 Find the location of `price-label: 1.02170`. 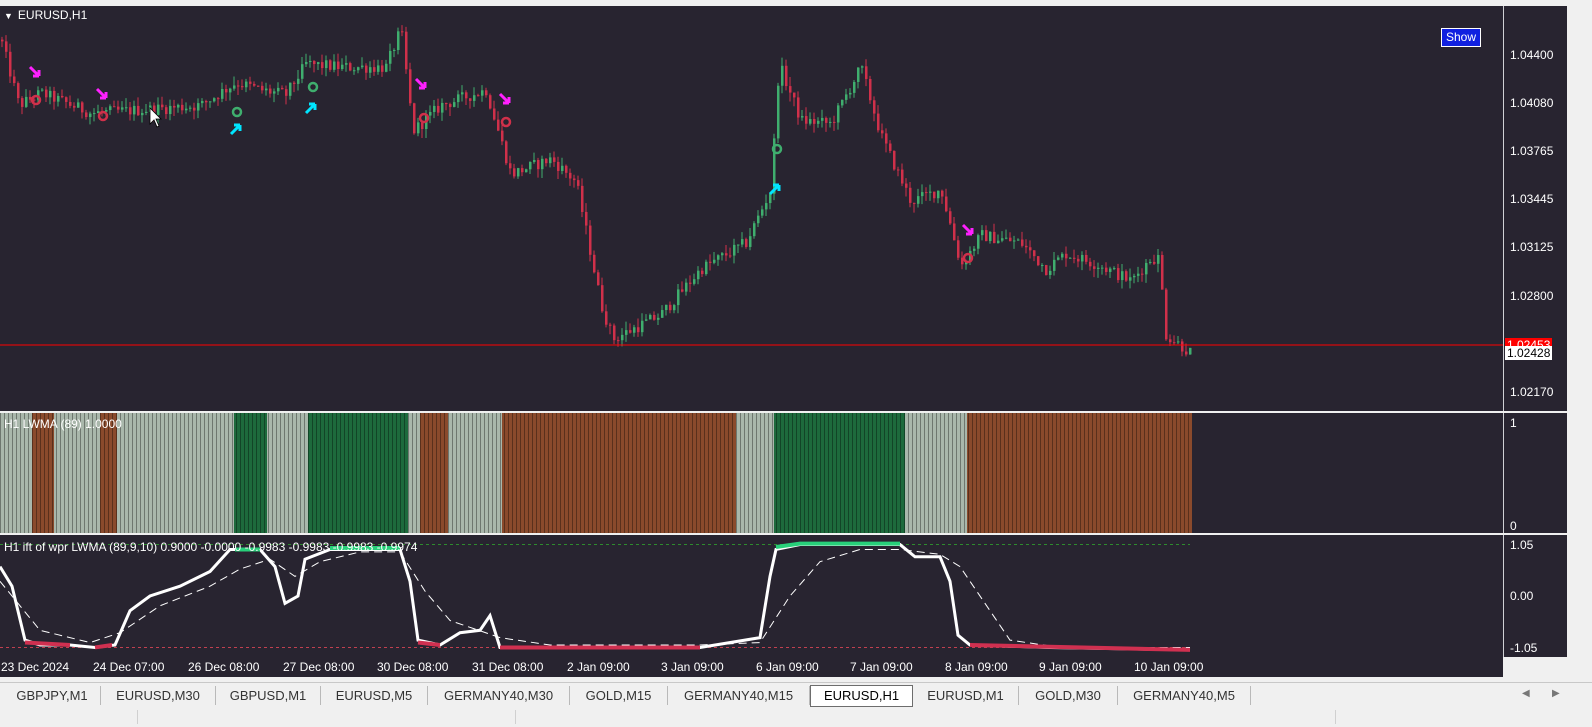

price-label: 1.02170 is located at coordinates (1532, 392).